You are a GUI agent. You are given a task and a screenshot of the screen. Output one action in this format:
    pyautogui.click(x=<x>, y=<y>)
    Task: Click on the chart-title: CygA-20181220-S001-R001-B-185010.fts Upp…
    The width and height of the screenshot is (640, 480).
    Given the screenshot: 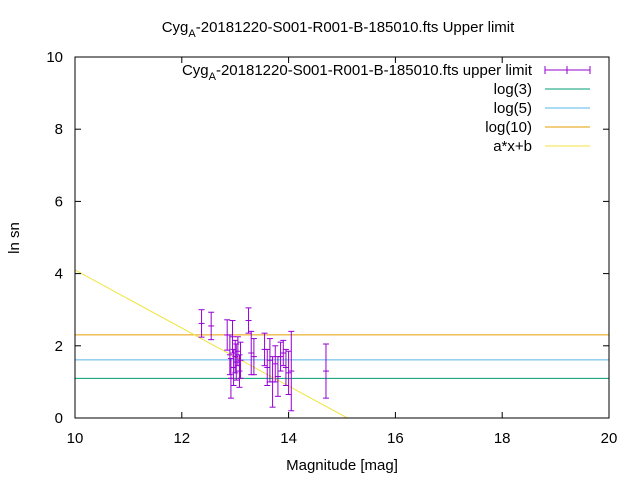 What is the action you would take?
    pyautogui.click(x=338, y=29)
    